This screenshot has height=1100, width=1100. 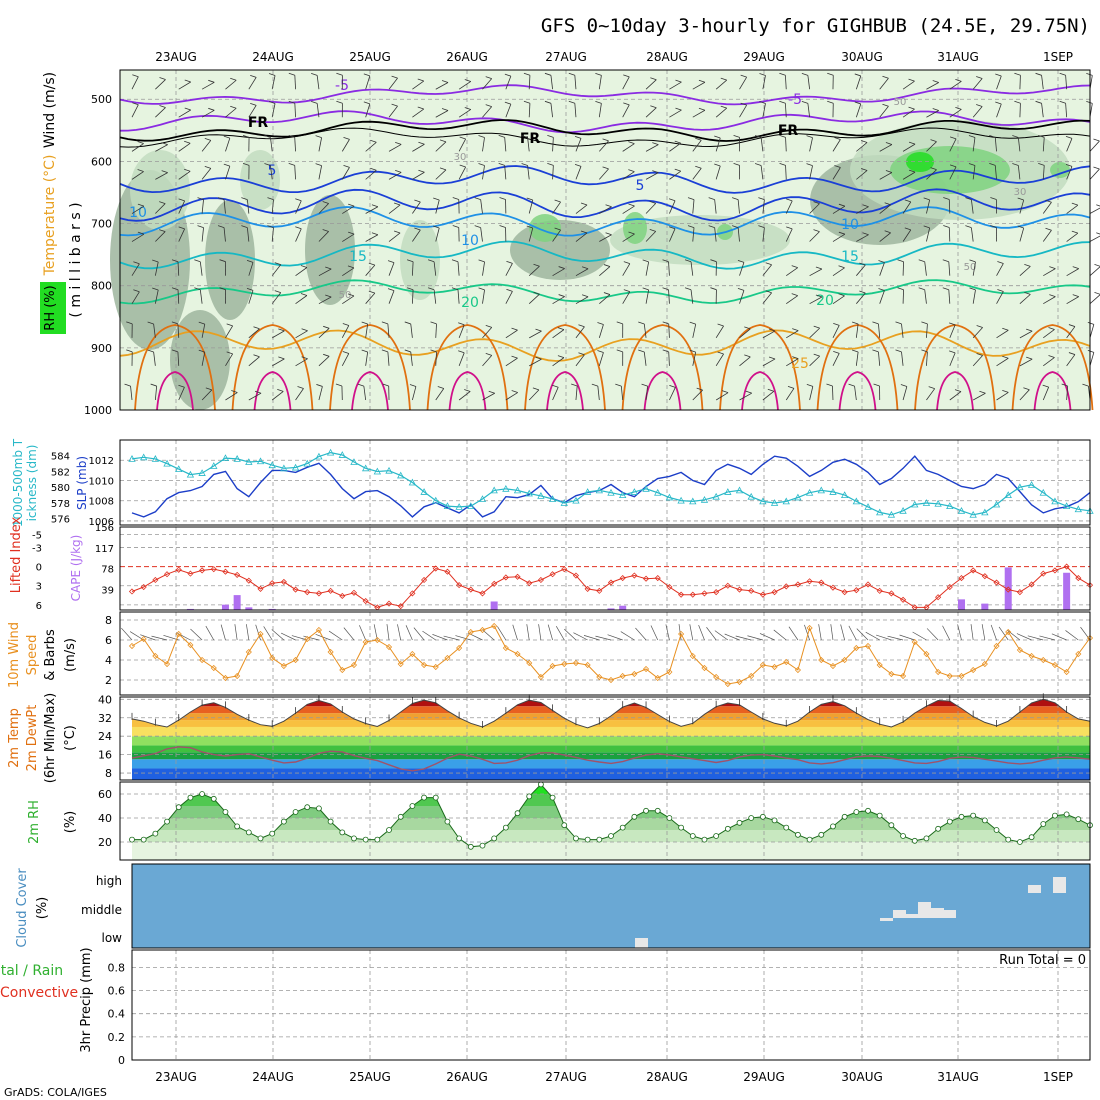 I want to click on contour-label: 30, so click(x=460, y=157).